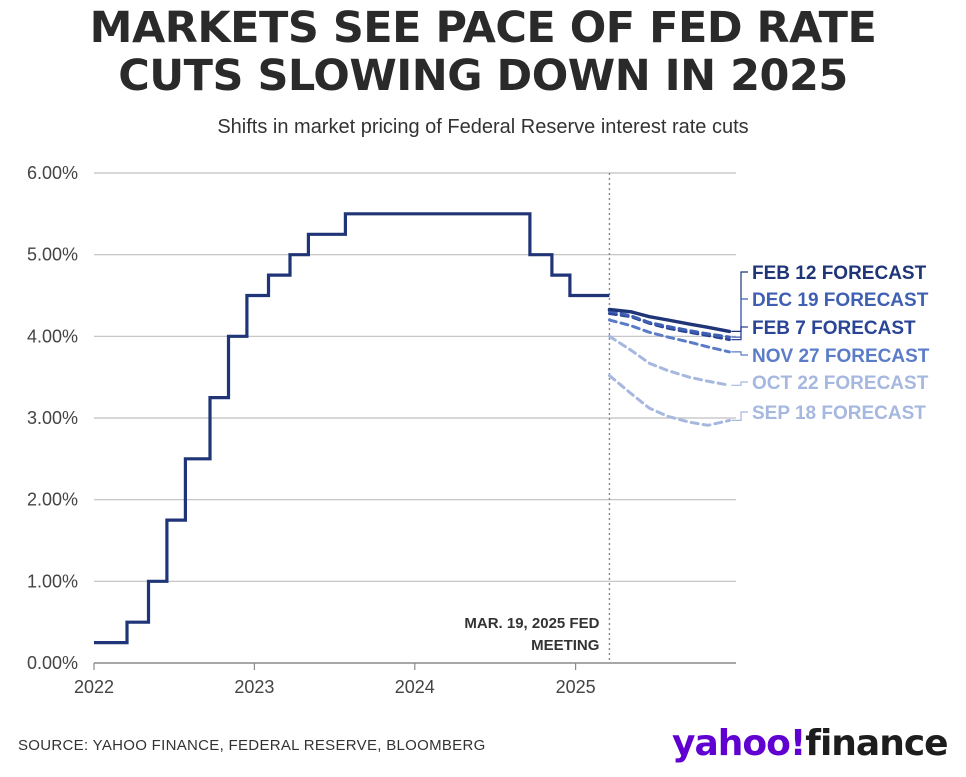 This screenshot has height=777, width=966. What do you see at coordinates (52, 336) in the screenshot?
I see `y-tick-label: 4.00%` at bounding box center [52, 336].